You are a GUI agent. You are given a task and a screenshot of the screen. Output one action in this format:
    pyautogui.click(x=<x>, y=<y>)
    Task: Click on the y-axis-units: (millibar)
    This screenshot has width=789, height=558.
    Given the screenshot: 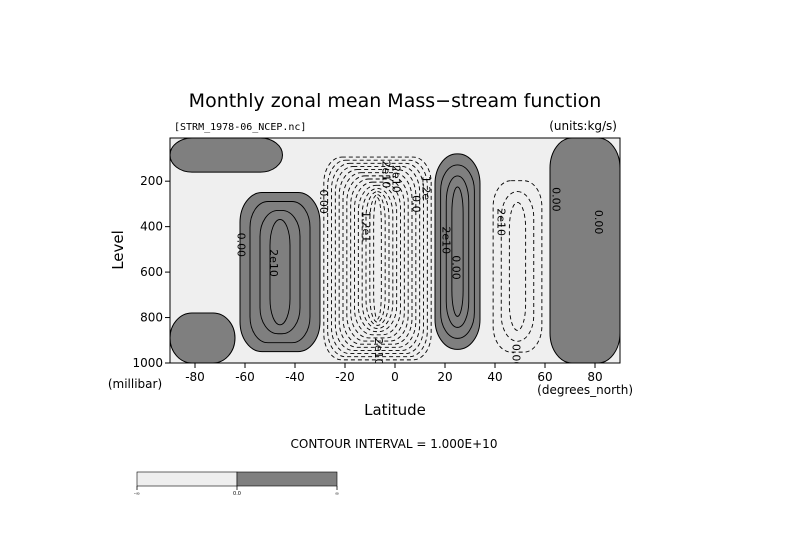 What is the action you would take?
    pyautogui.click(x=135, y=384)
    